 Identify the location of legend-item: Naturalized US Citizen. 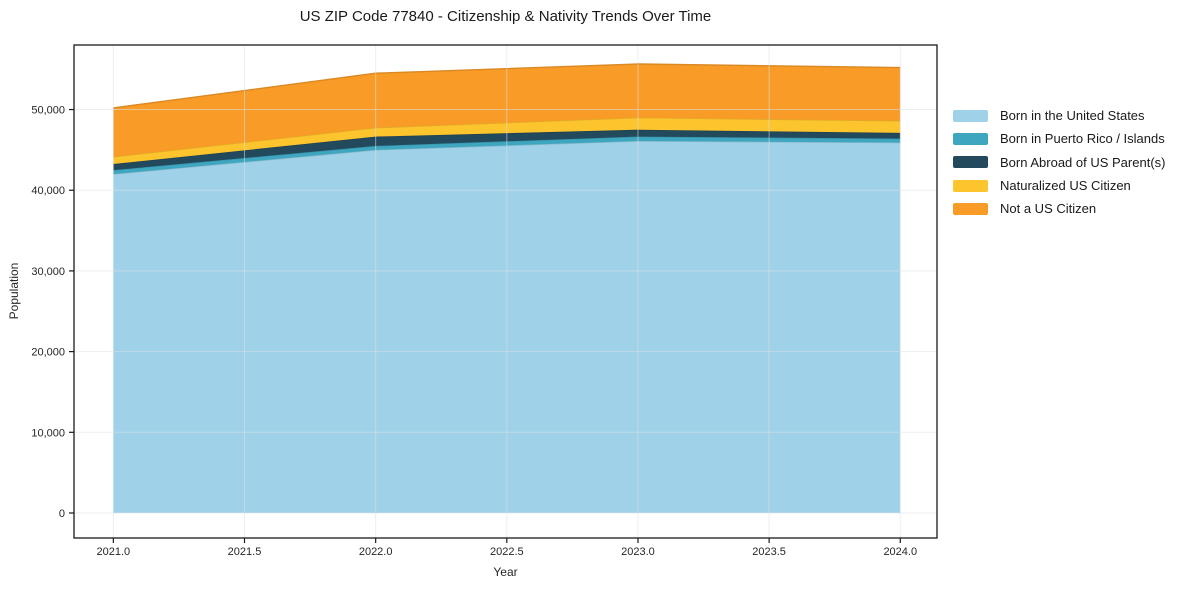
(1059, 185).